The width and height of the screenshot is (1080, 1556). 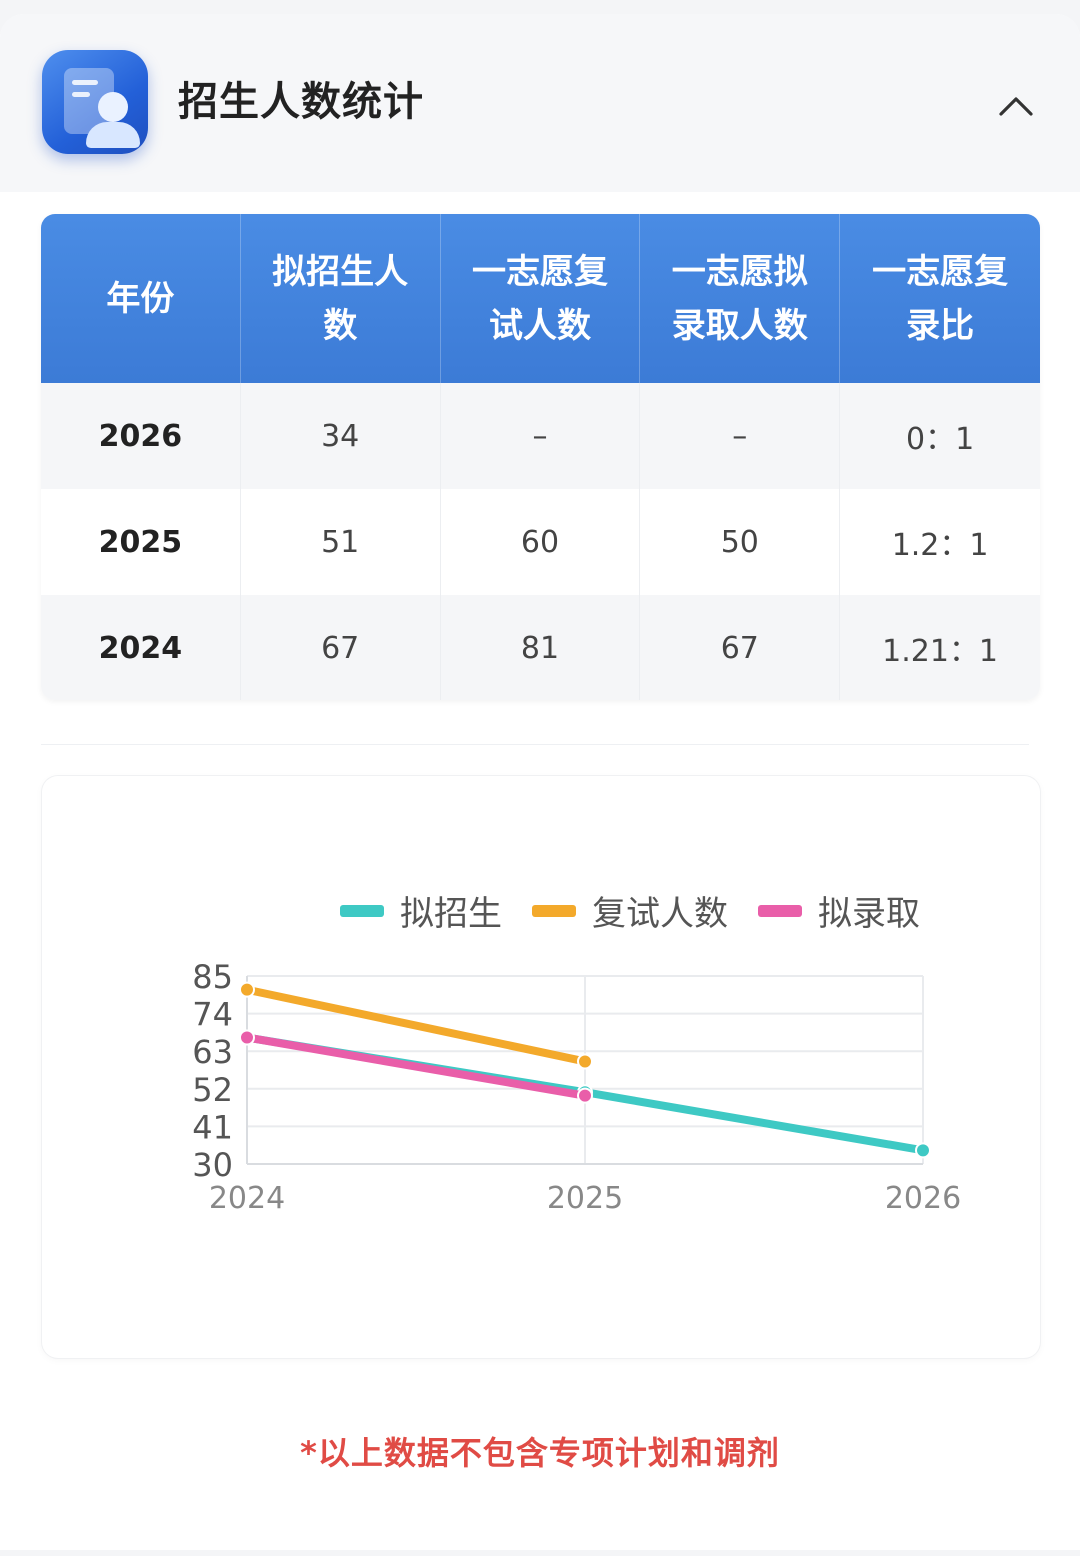 What do you see at coordinates (341, 647) in the screenshot?
I see `cell-planned: 67` at bounding box center [341, 647].